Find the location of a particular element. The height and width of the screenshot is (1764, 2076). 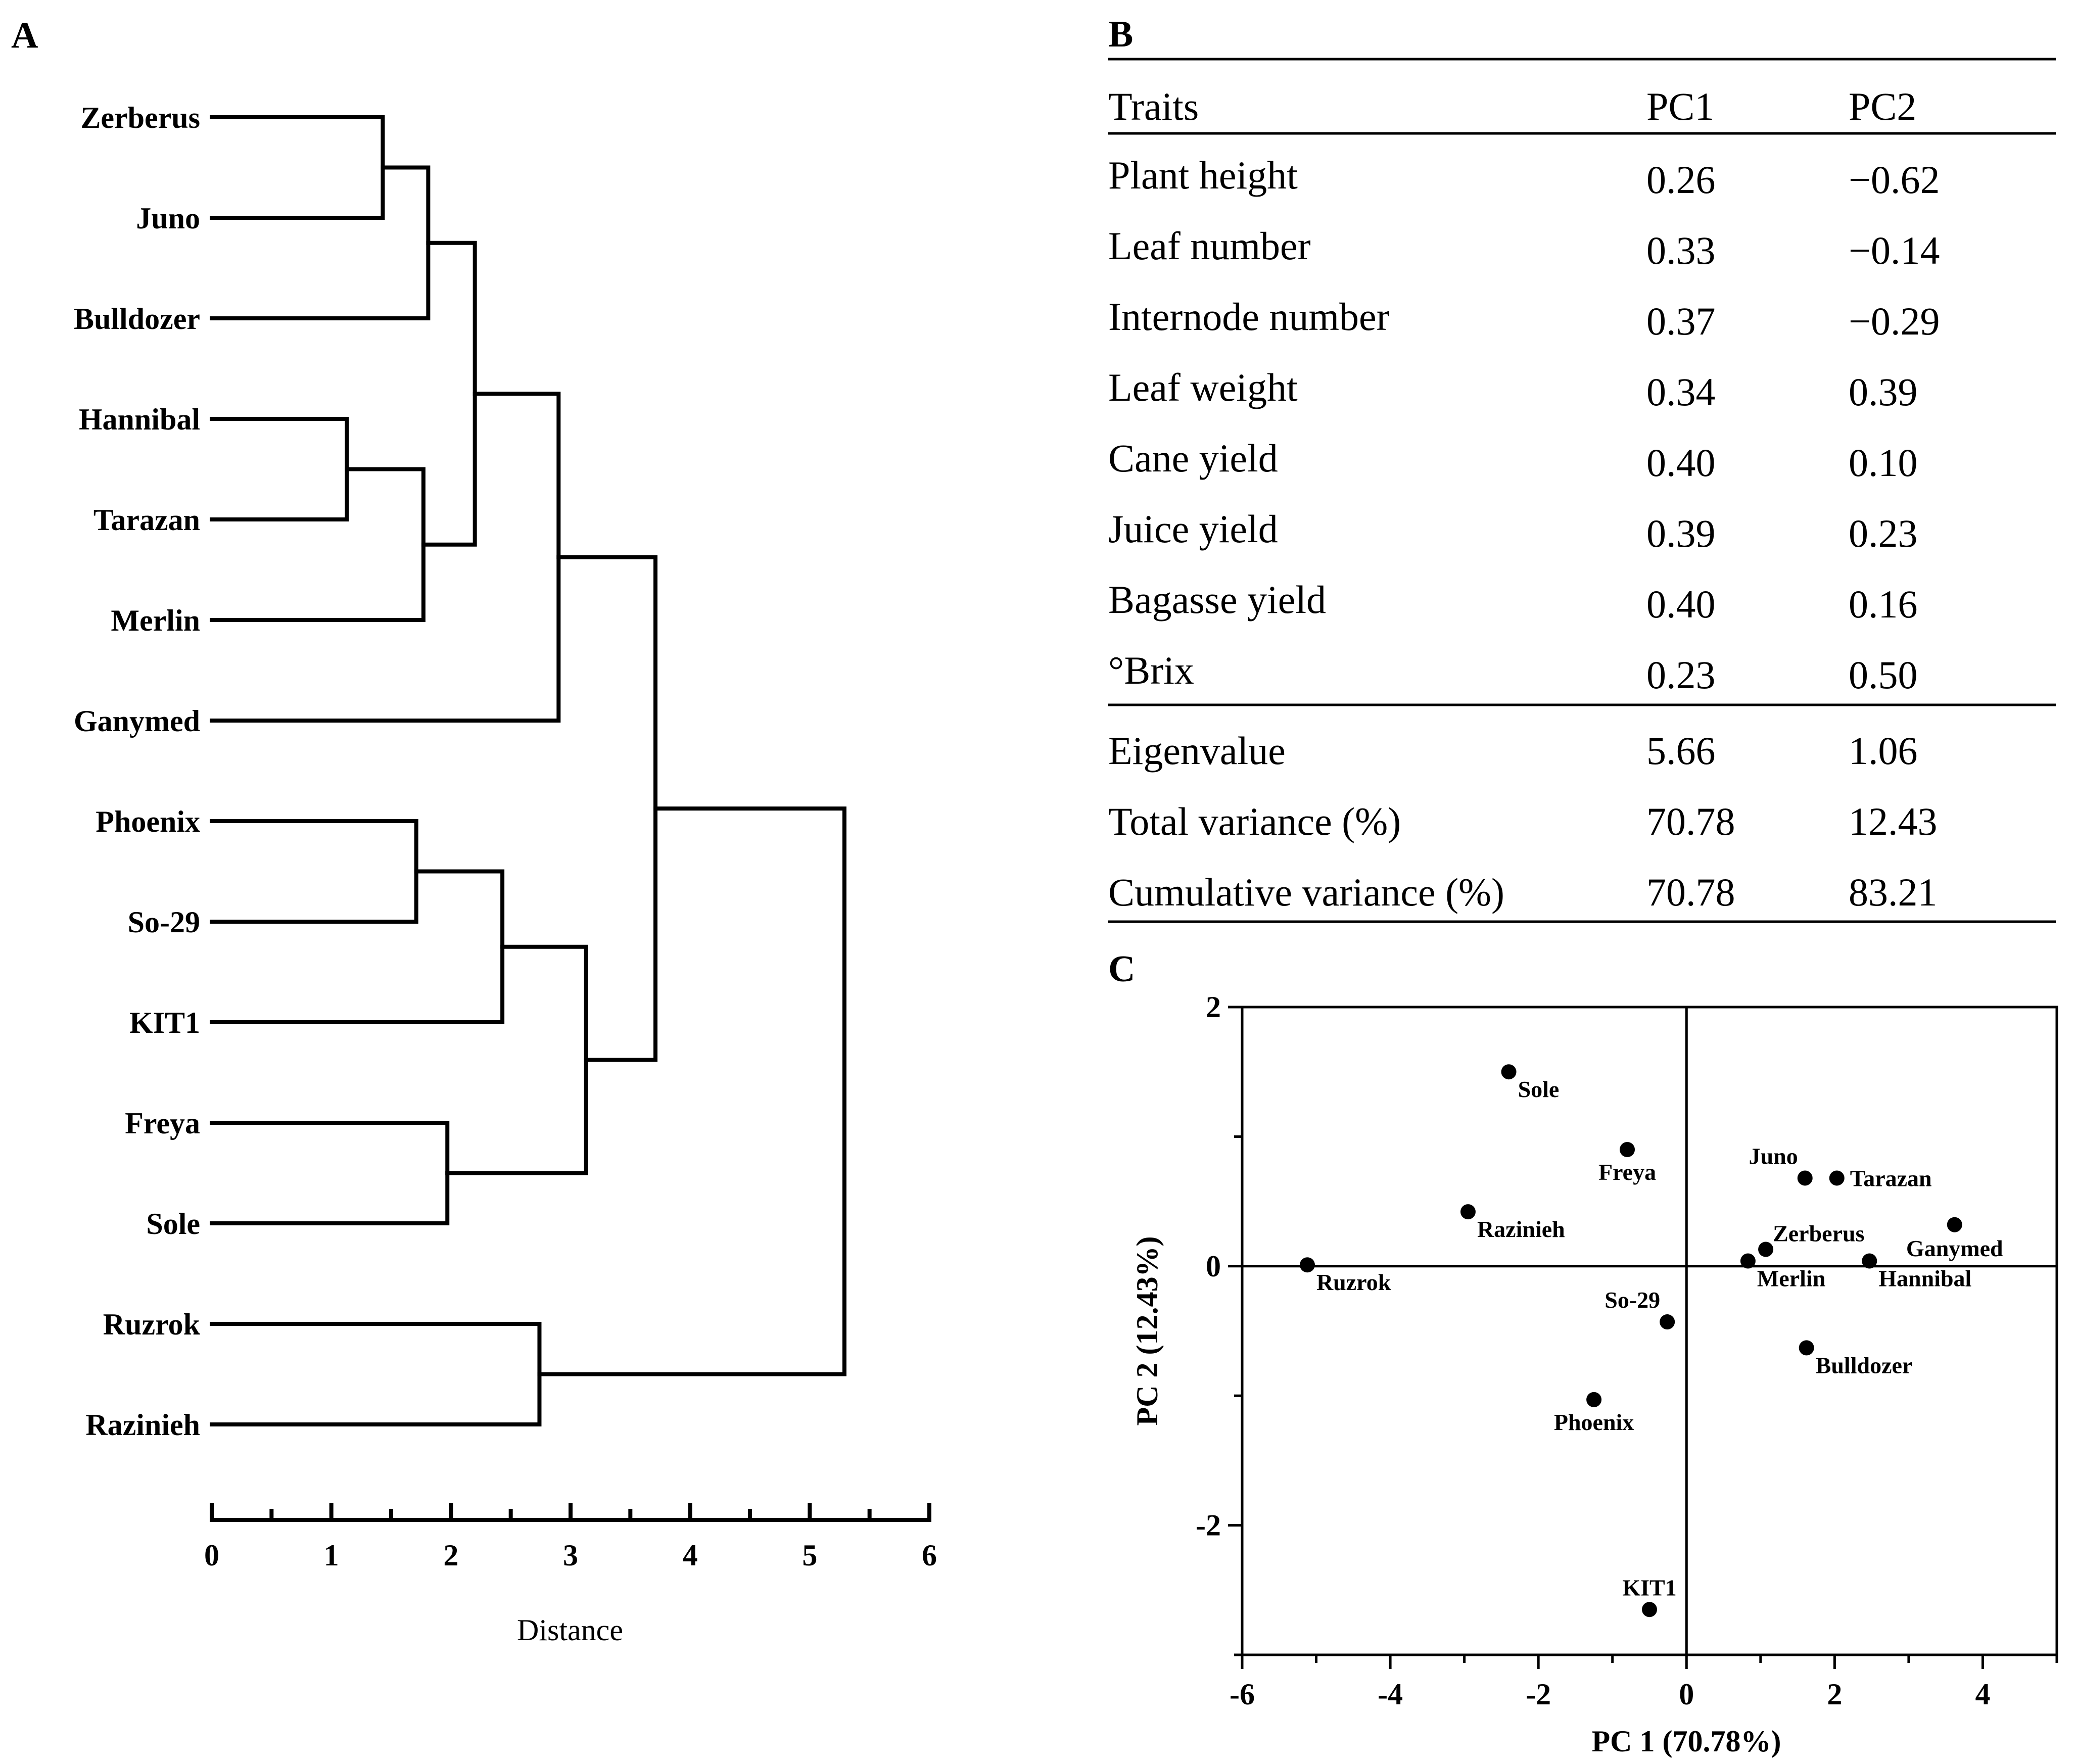

scatter-frame is located at coordinates (1650, 1331).